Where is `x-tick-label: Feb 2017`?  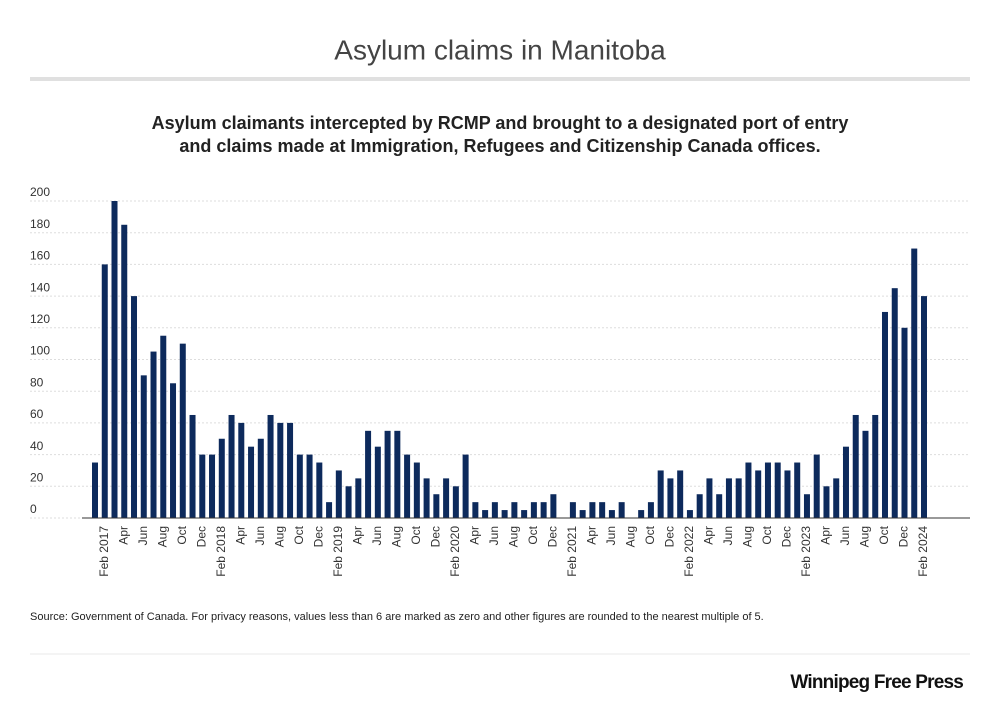 x-tick-label: Feb 2017 is located at coordinates (104, 551).